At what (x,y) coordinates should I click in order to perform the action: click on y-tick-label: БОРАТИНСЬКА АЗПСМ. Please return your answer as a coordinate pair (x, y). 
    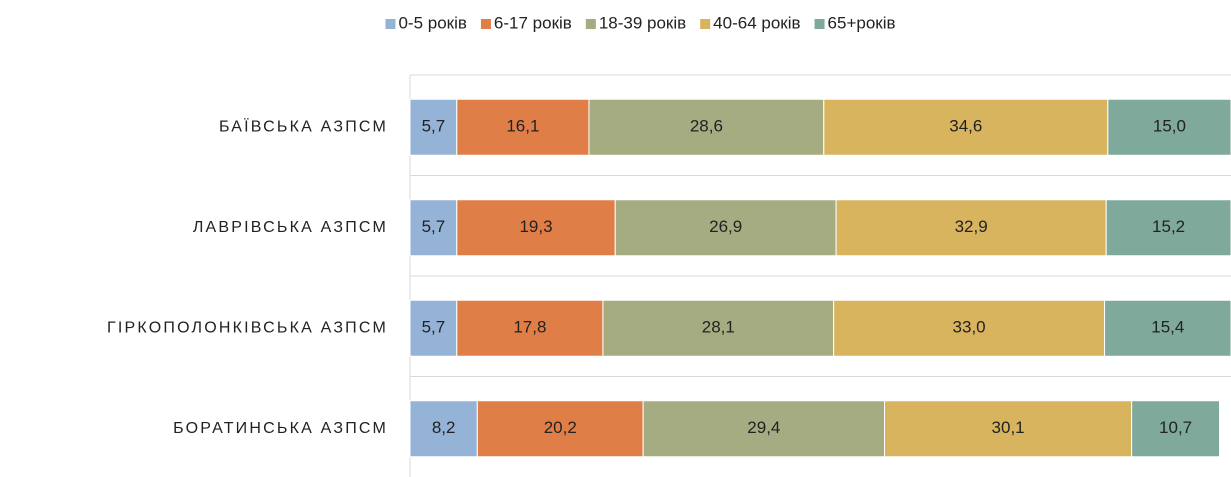
    Looking at the image, I should click on (280, 428).